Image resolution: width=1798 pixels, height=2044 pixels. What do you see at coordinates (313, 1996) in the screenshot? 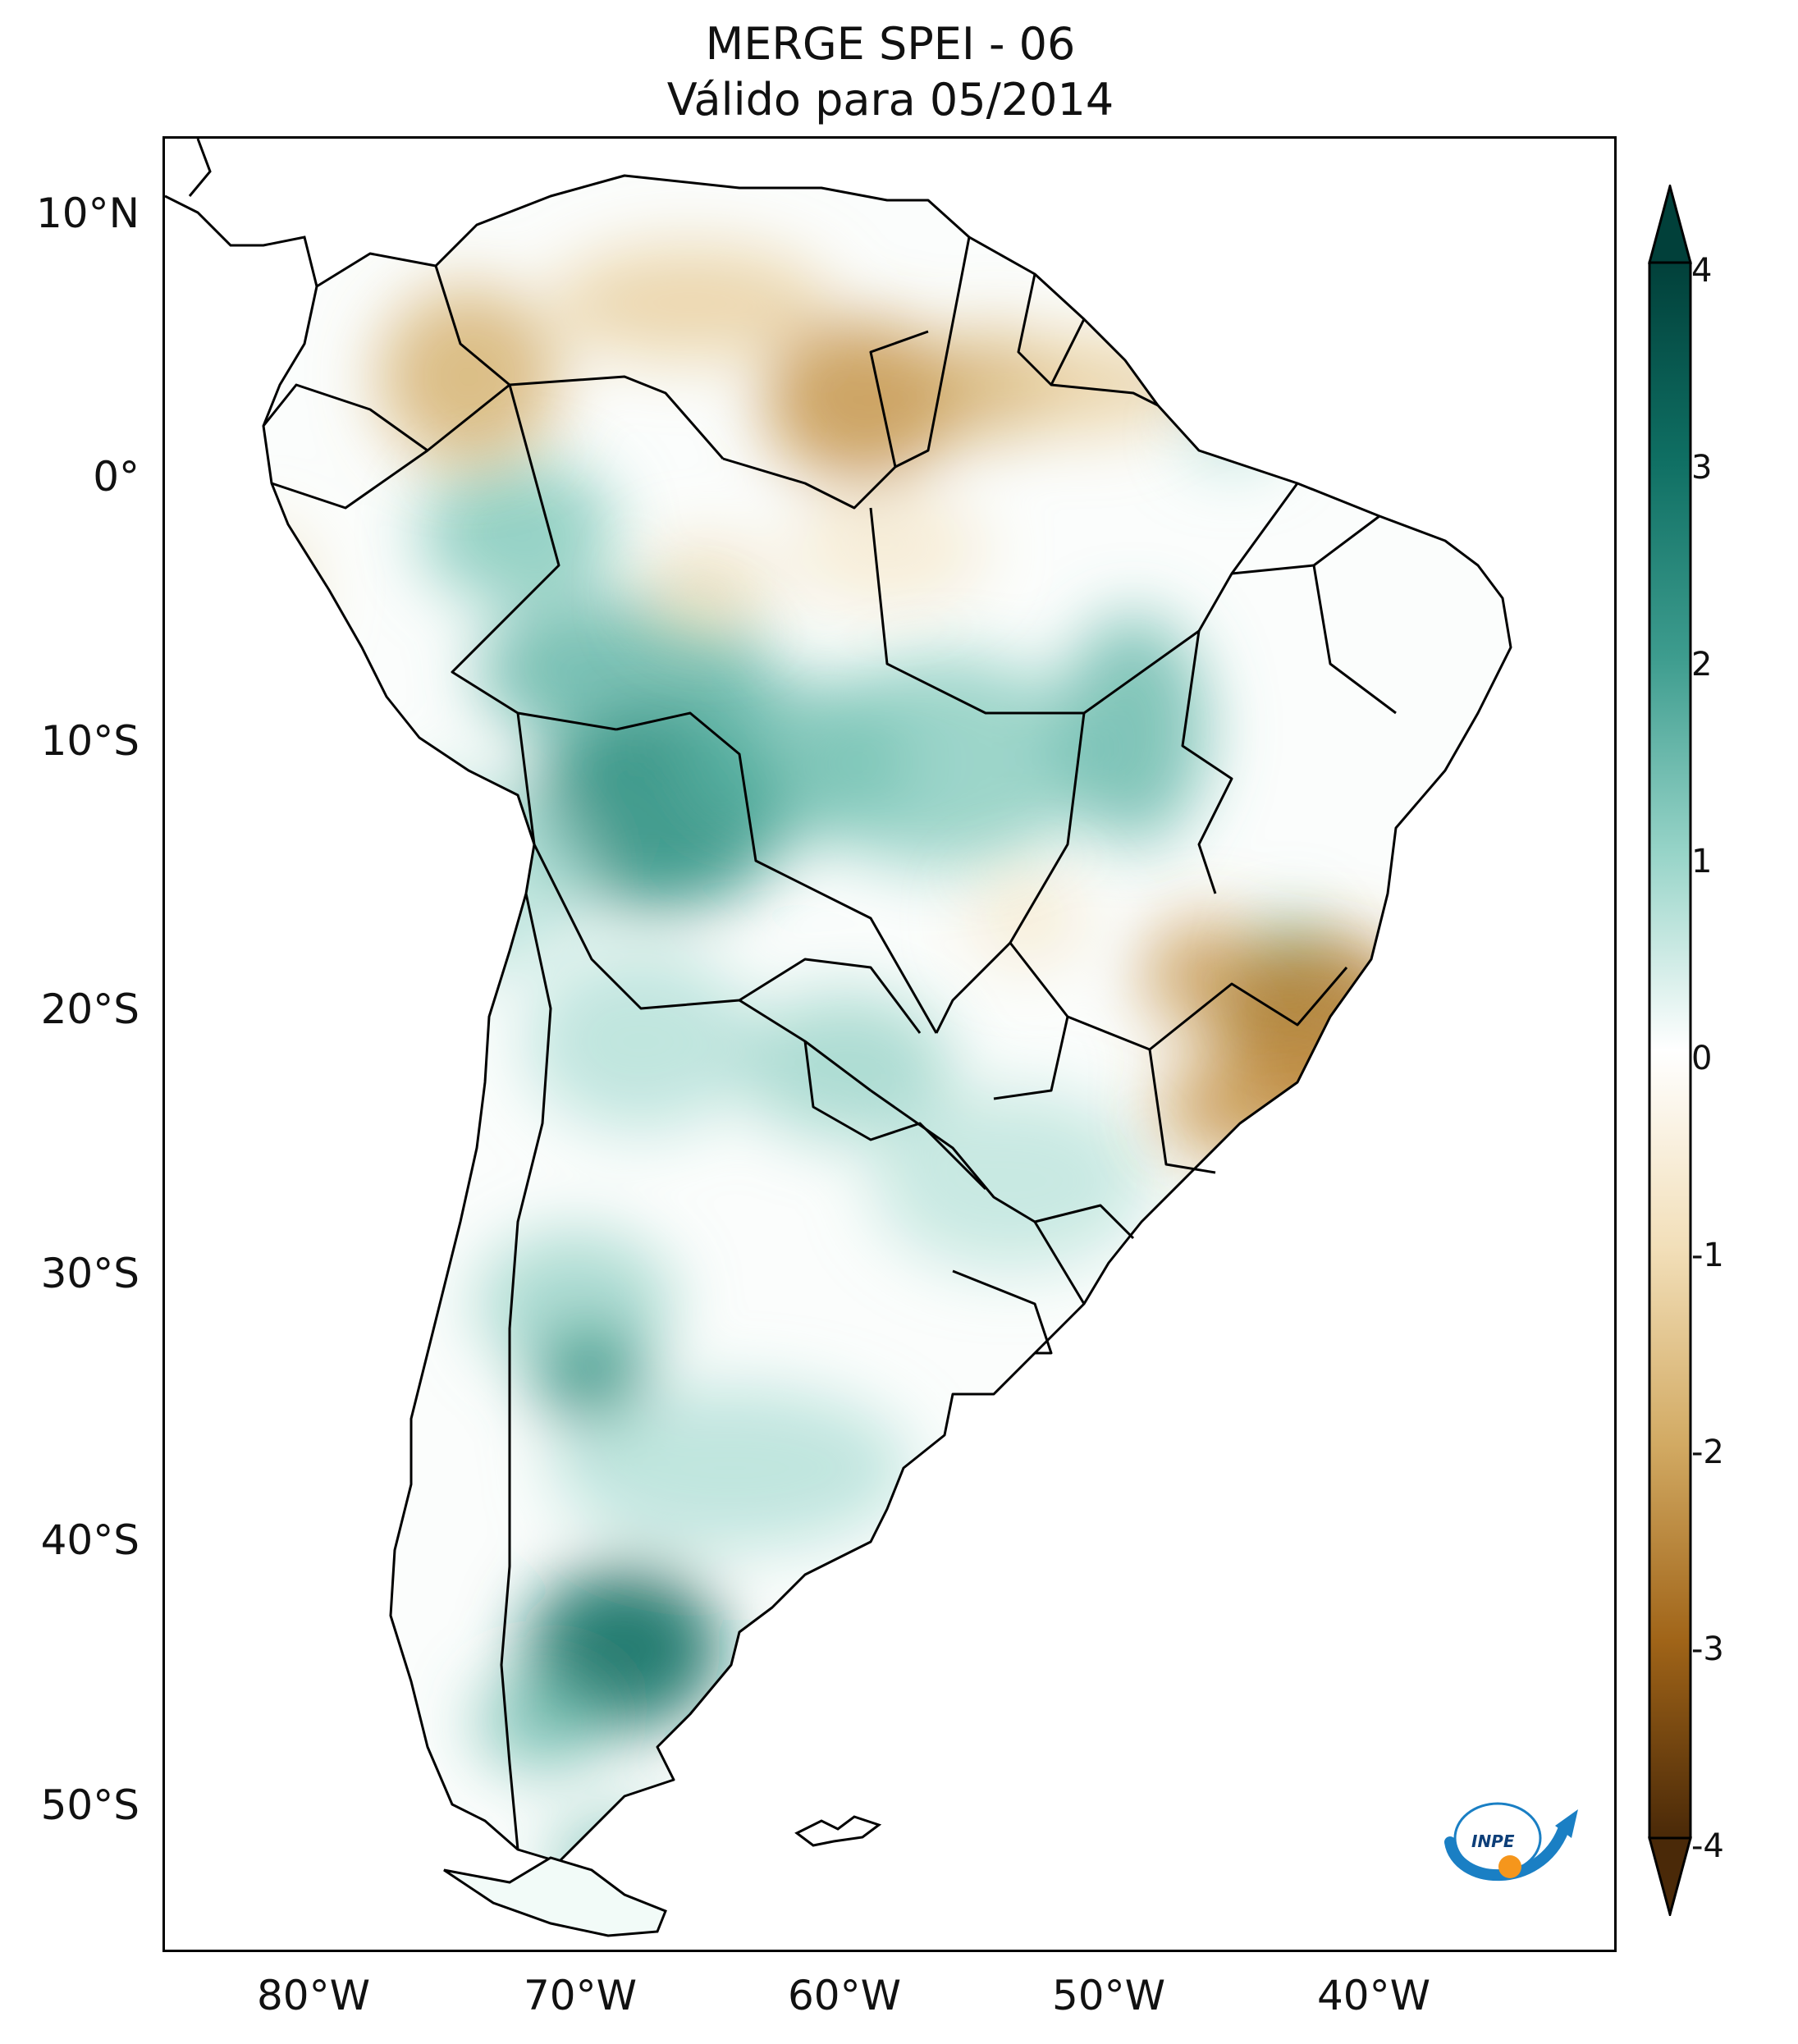
I see `lon-label-80w: 80°W` at bounding box center [313, 1996].